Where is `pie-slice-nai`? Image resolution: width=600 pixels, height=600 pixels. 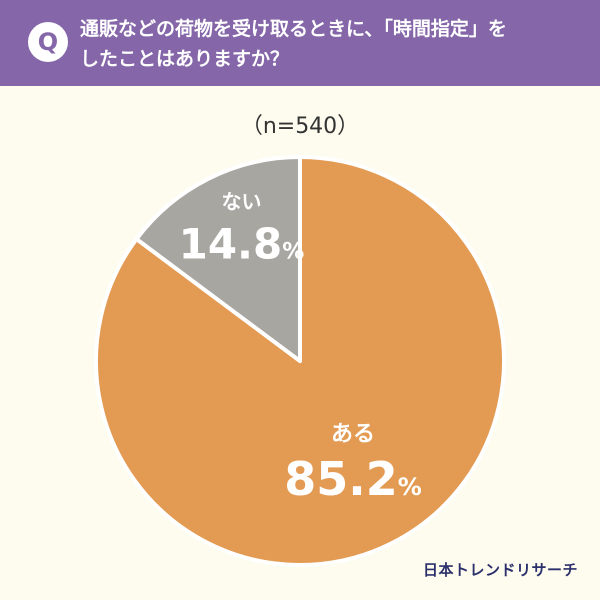 pie-slice-nai is located at coordinates (218, 259).